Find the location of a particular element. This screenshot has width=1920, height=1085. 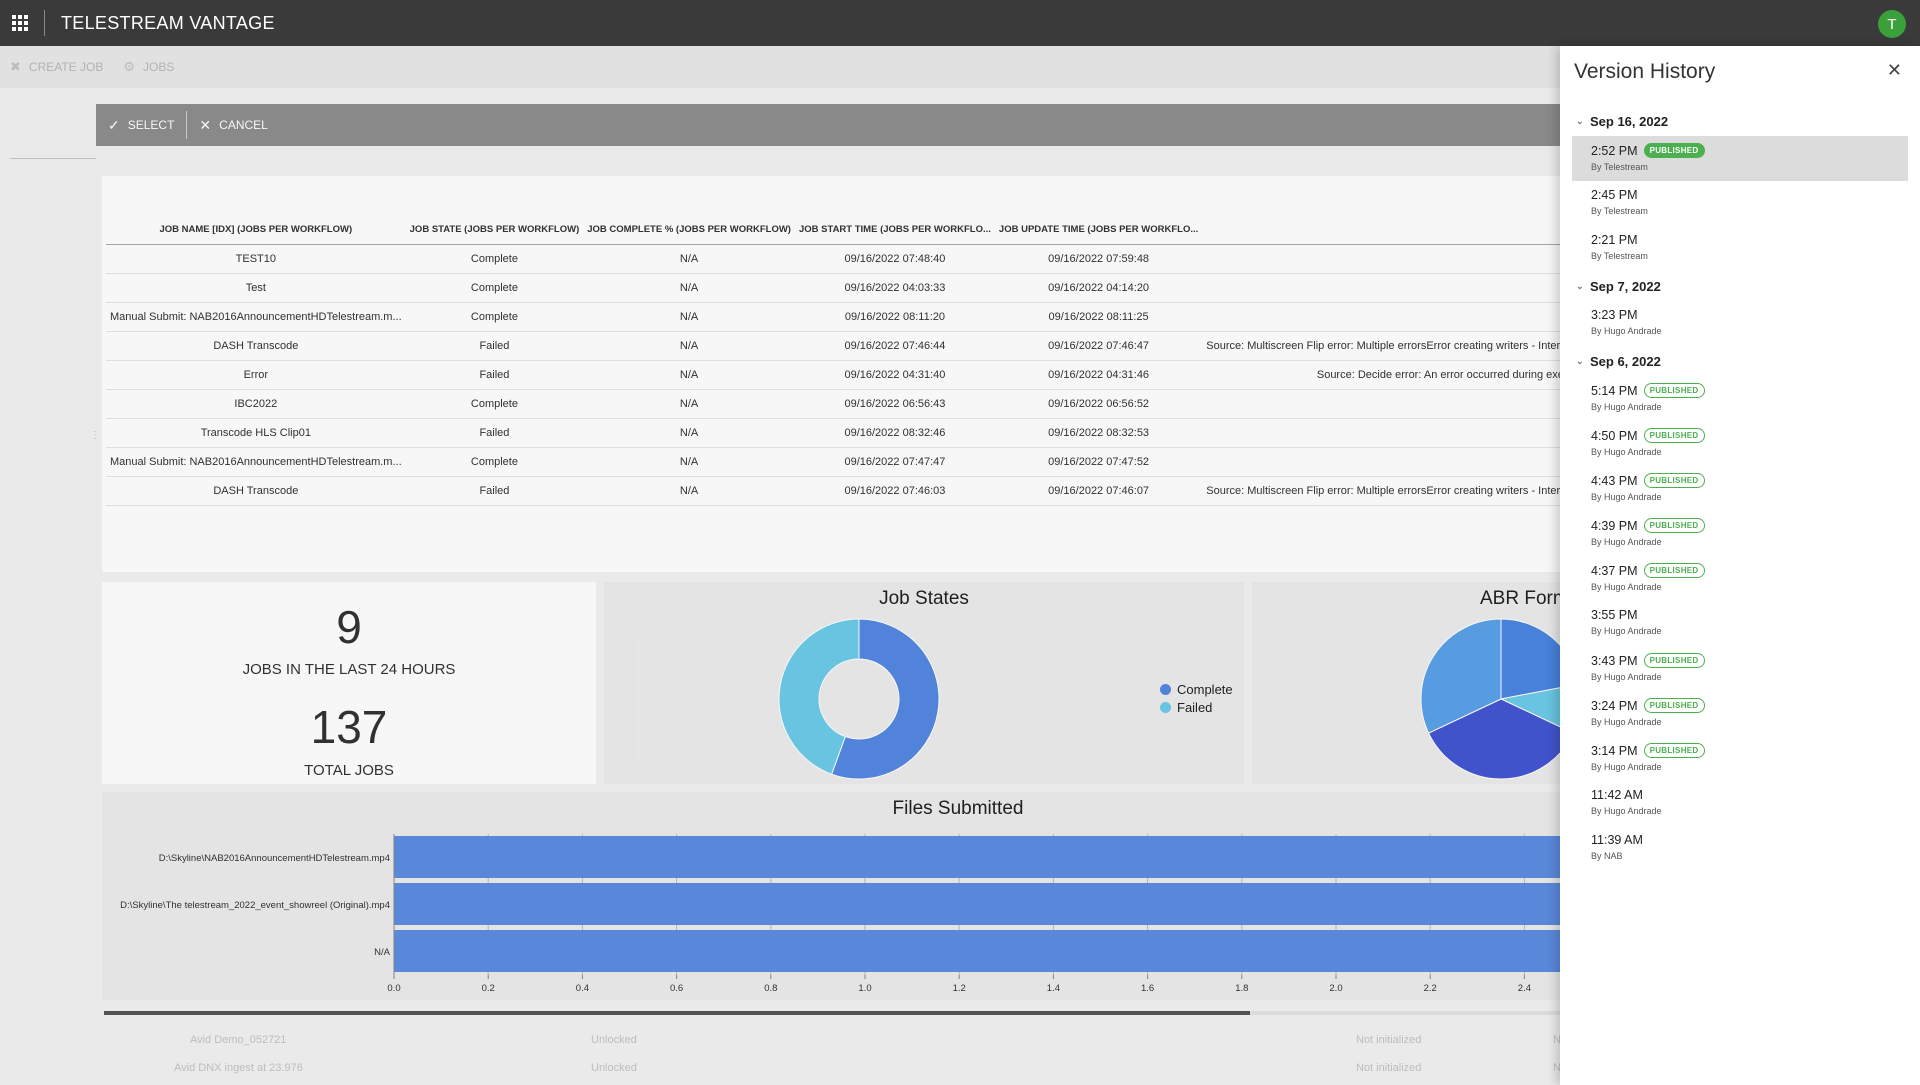

version-entry: 4:50 PM PUBLISHED By Hugo Andrade is located at coordinates (1740, 443).